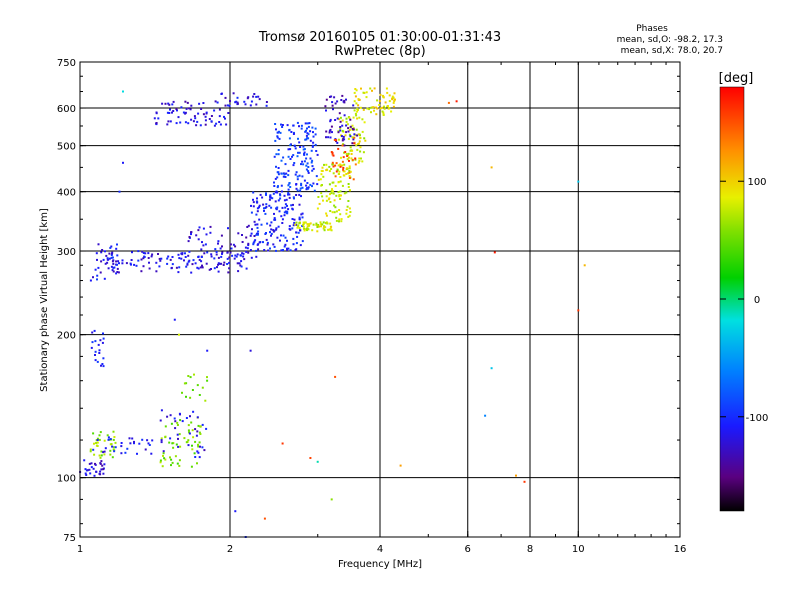 This screenshot has width=800, height=600. What do you see at coordinates (66, 193) in the screenshot?
I see `y-tick-label: 400` at bounding box center [66, 193].